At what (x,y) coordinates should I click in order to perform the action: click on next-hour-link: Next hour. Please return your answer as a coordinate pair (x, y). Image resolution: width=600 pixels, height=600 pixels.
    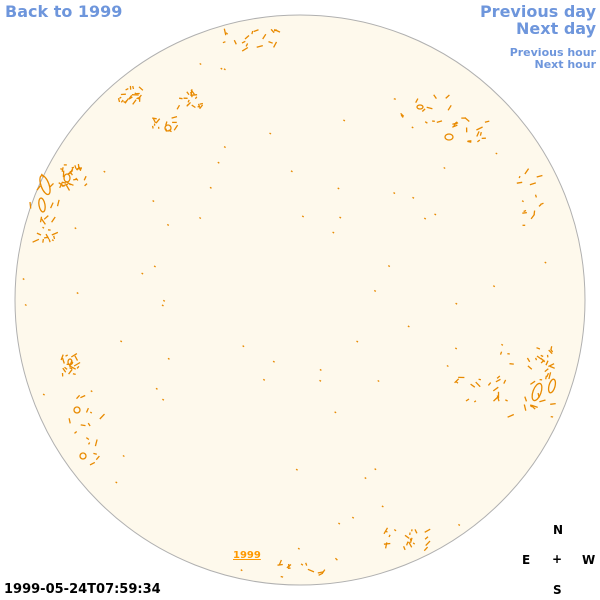
    Looking at the image, I should click on (565, 64).